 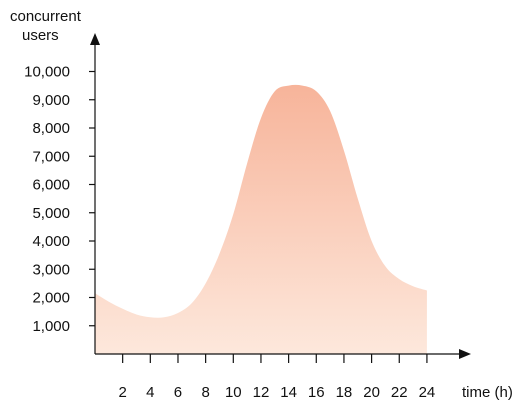 What do you see at coordinates (51, 326) in the screenshot?
I see `y-tick-label: 1,000` at bounding box center [51, 326].